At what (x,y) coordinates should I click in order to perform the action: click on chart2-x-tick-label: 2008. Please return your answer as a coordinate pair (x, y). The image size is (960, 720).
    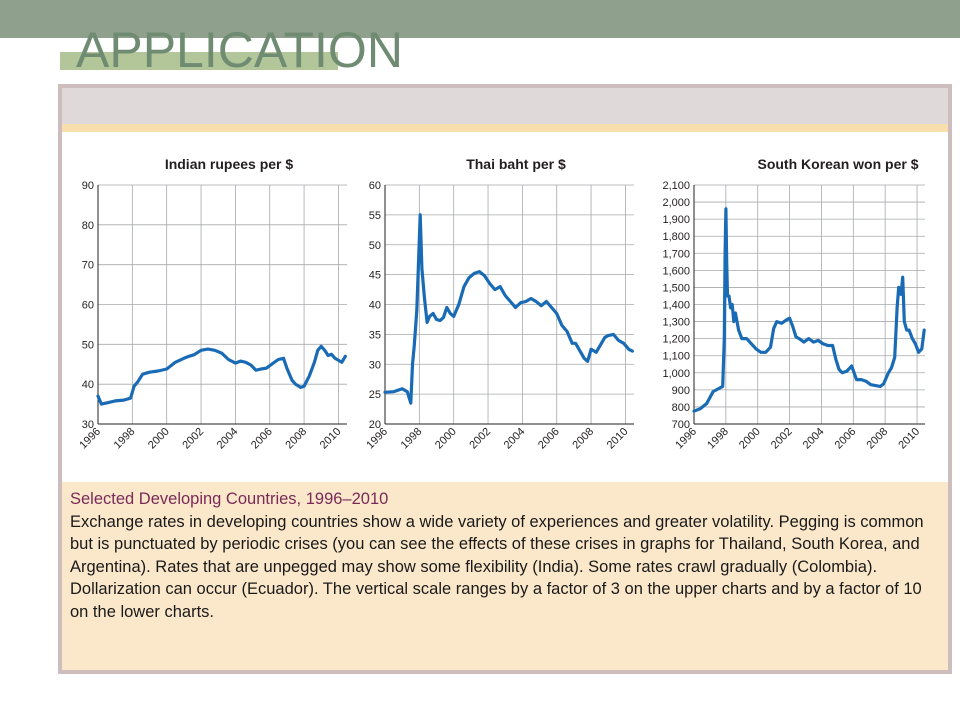
    Looking at the image, I should click on (583, 439).